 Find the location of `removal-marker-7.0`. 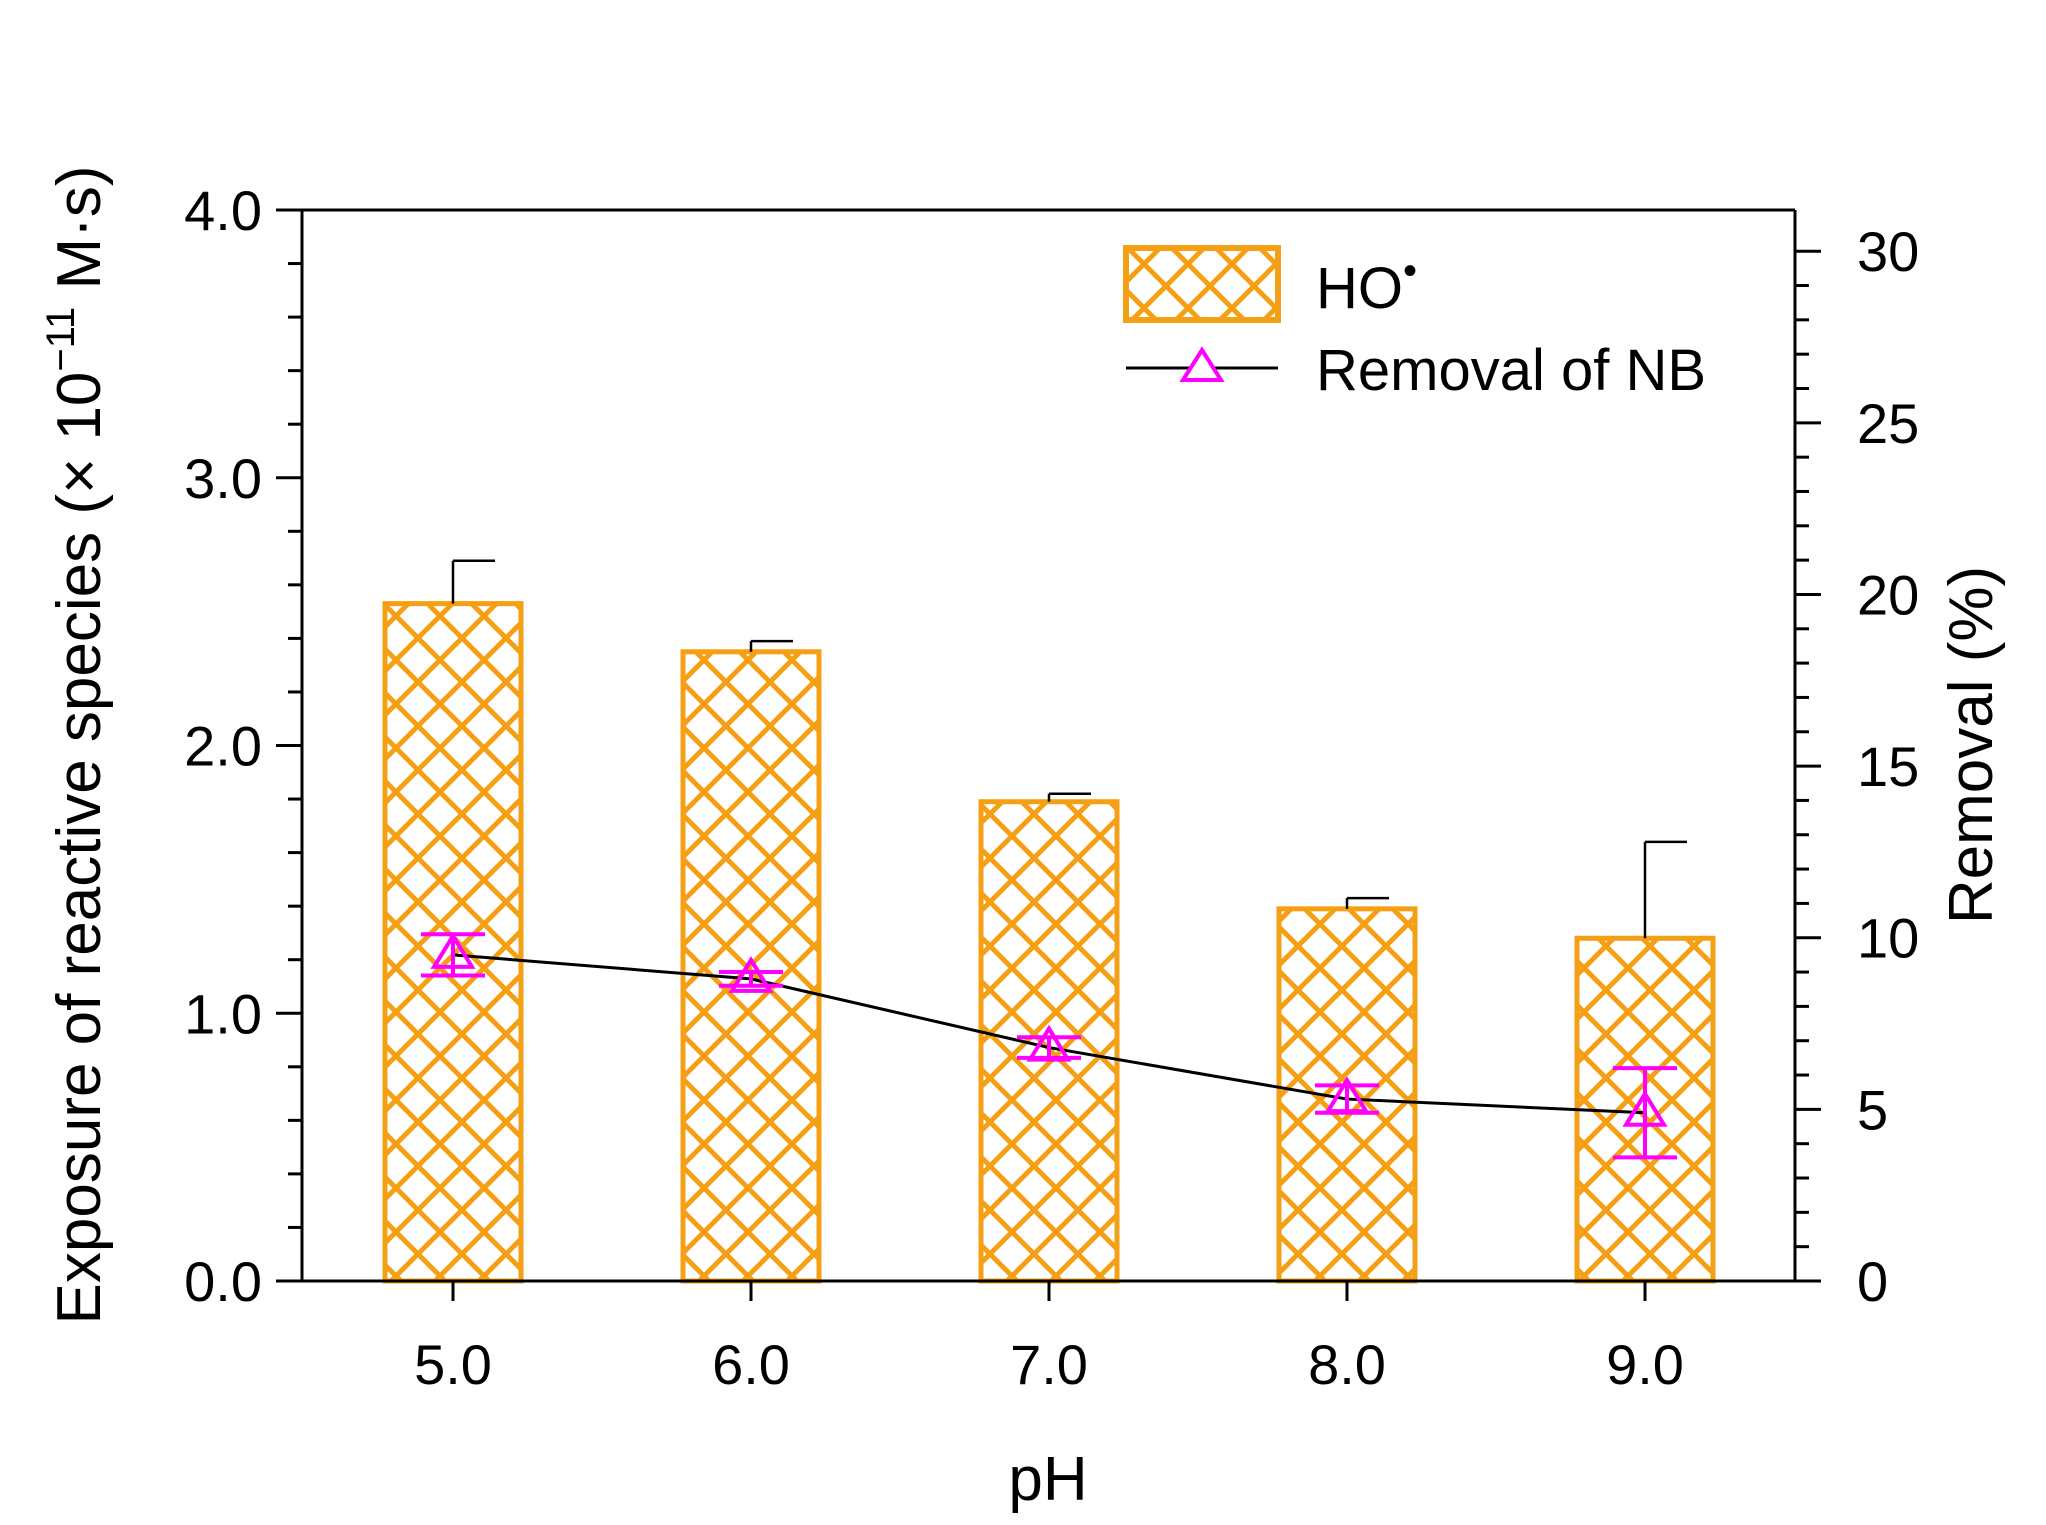

removal-marker-7.0 is located at coordinates (1049, 1043).